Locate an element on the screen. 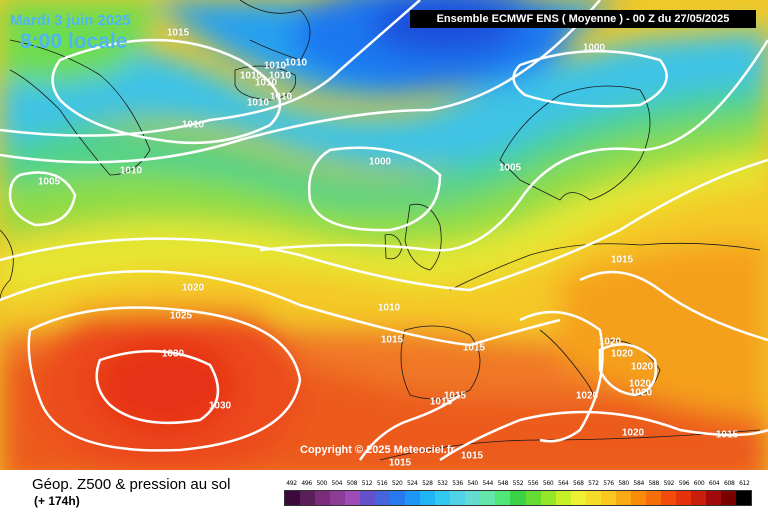  scale-tick-label: 588 is located at coordinates (654, 483).